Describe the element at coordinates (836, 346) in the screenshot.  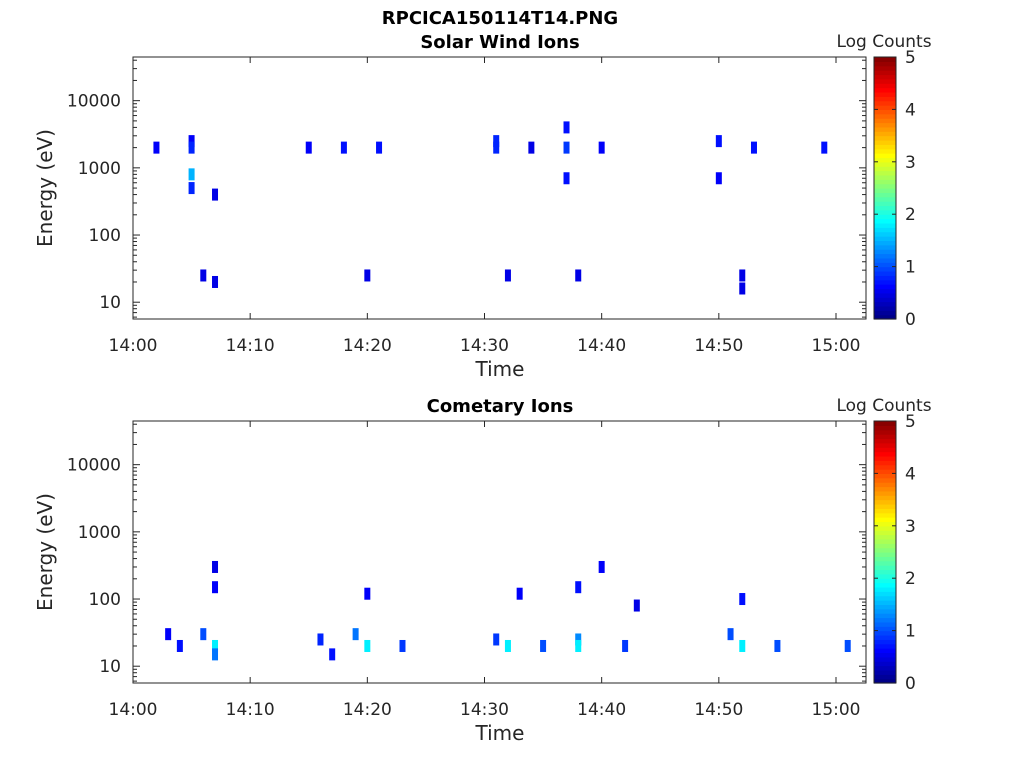
I see `x-tick-label: 15:00` at that location.